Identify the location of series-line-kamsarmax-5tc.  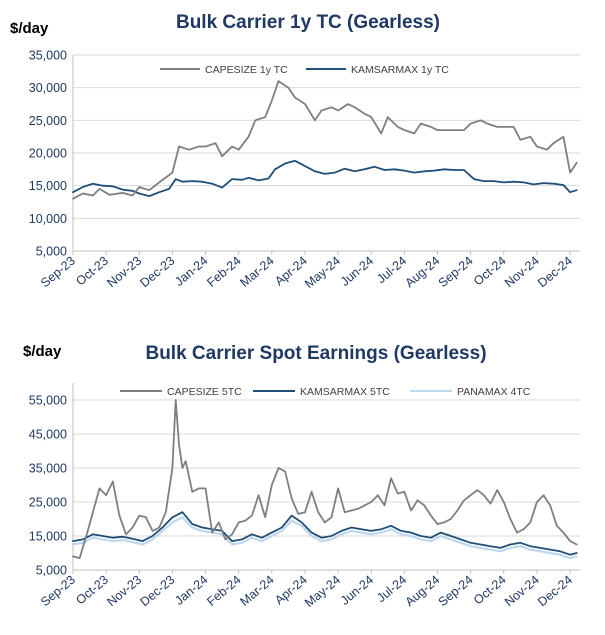
(325, 533).